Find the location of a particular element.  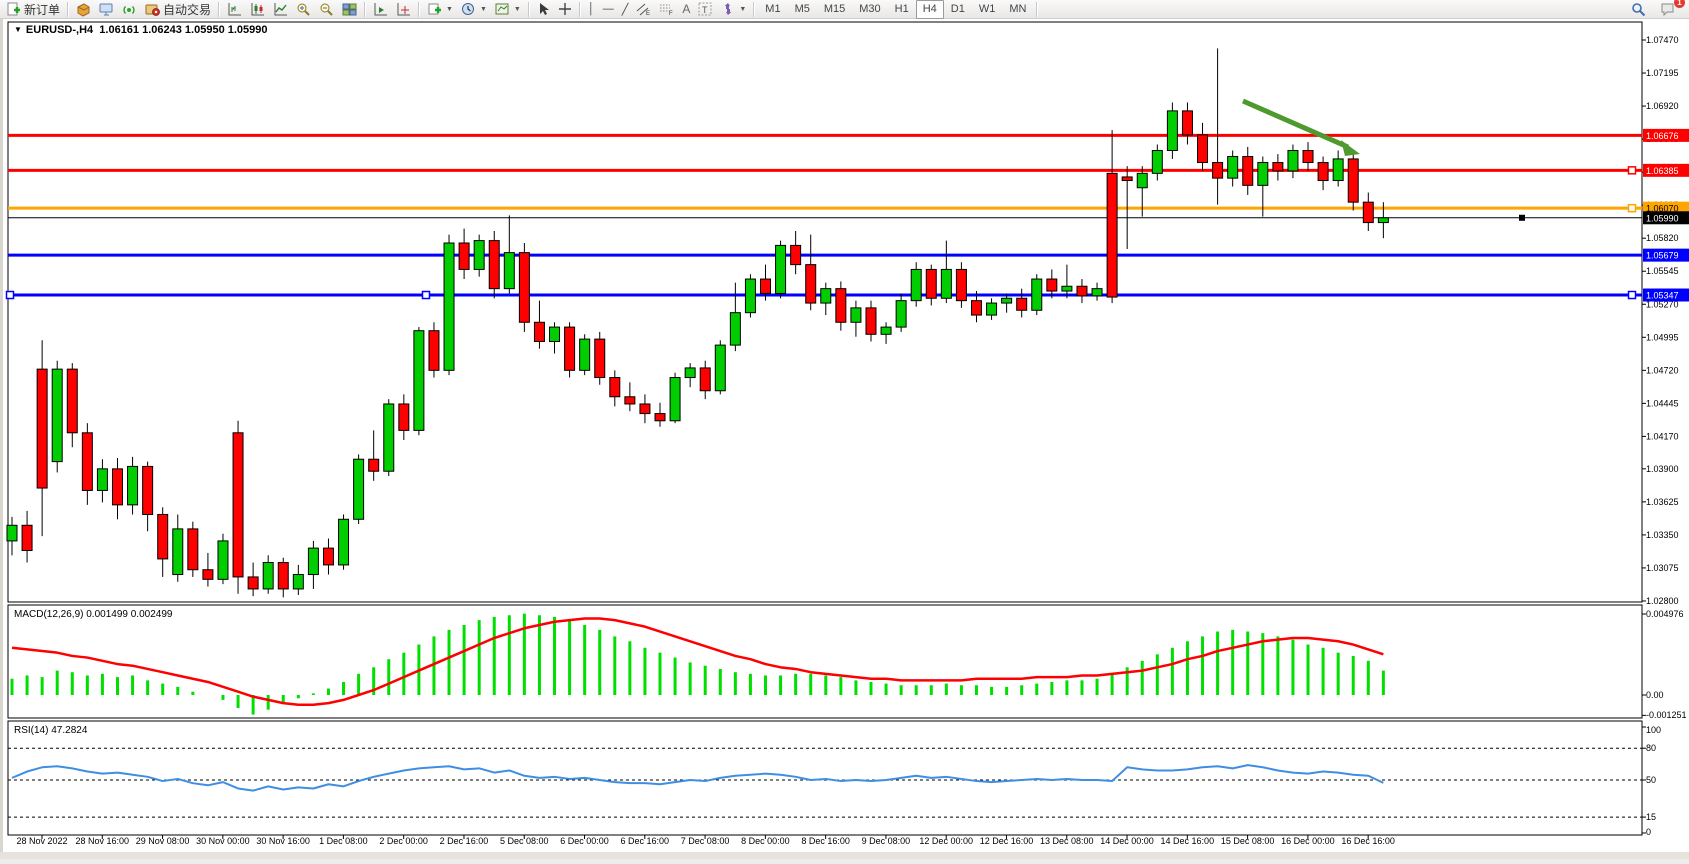

autotrade-button: 自动交易 is located at coordinates (178, 9).